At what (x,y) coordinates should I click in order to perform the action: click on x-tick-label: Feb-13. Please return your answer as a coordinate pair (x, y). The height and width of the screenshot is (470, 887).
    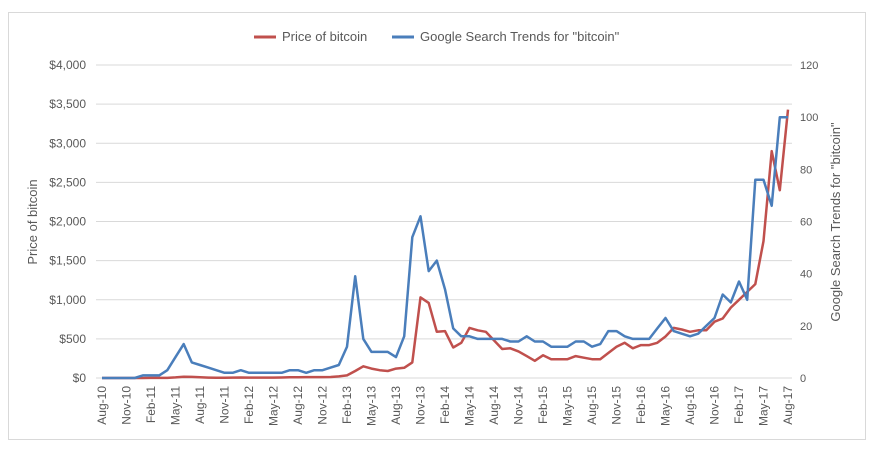
    Looking at the image, I should click on (347, 405).